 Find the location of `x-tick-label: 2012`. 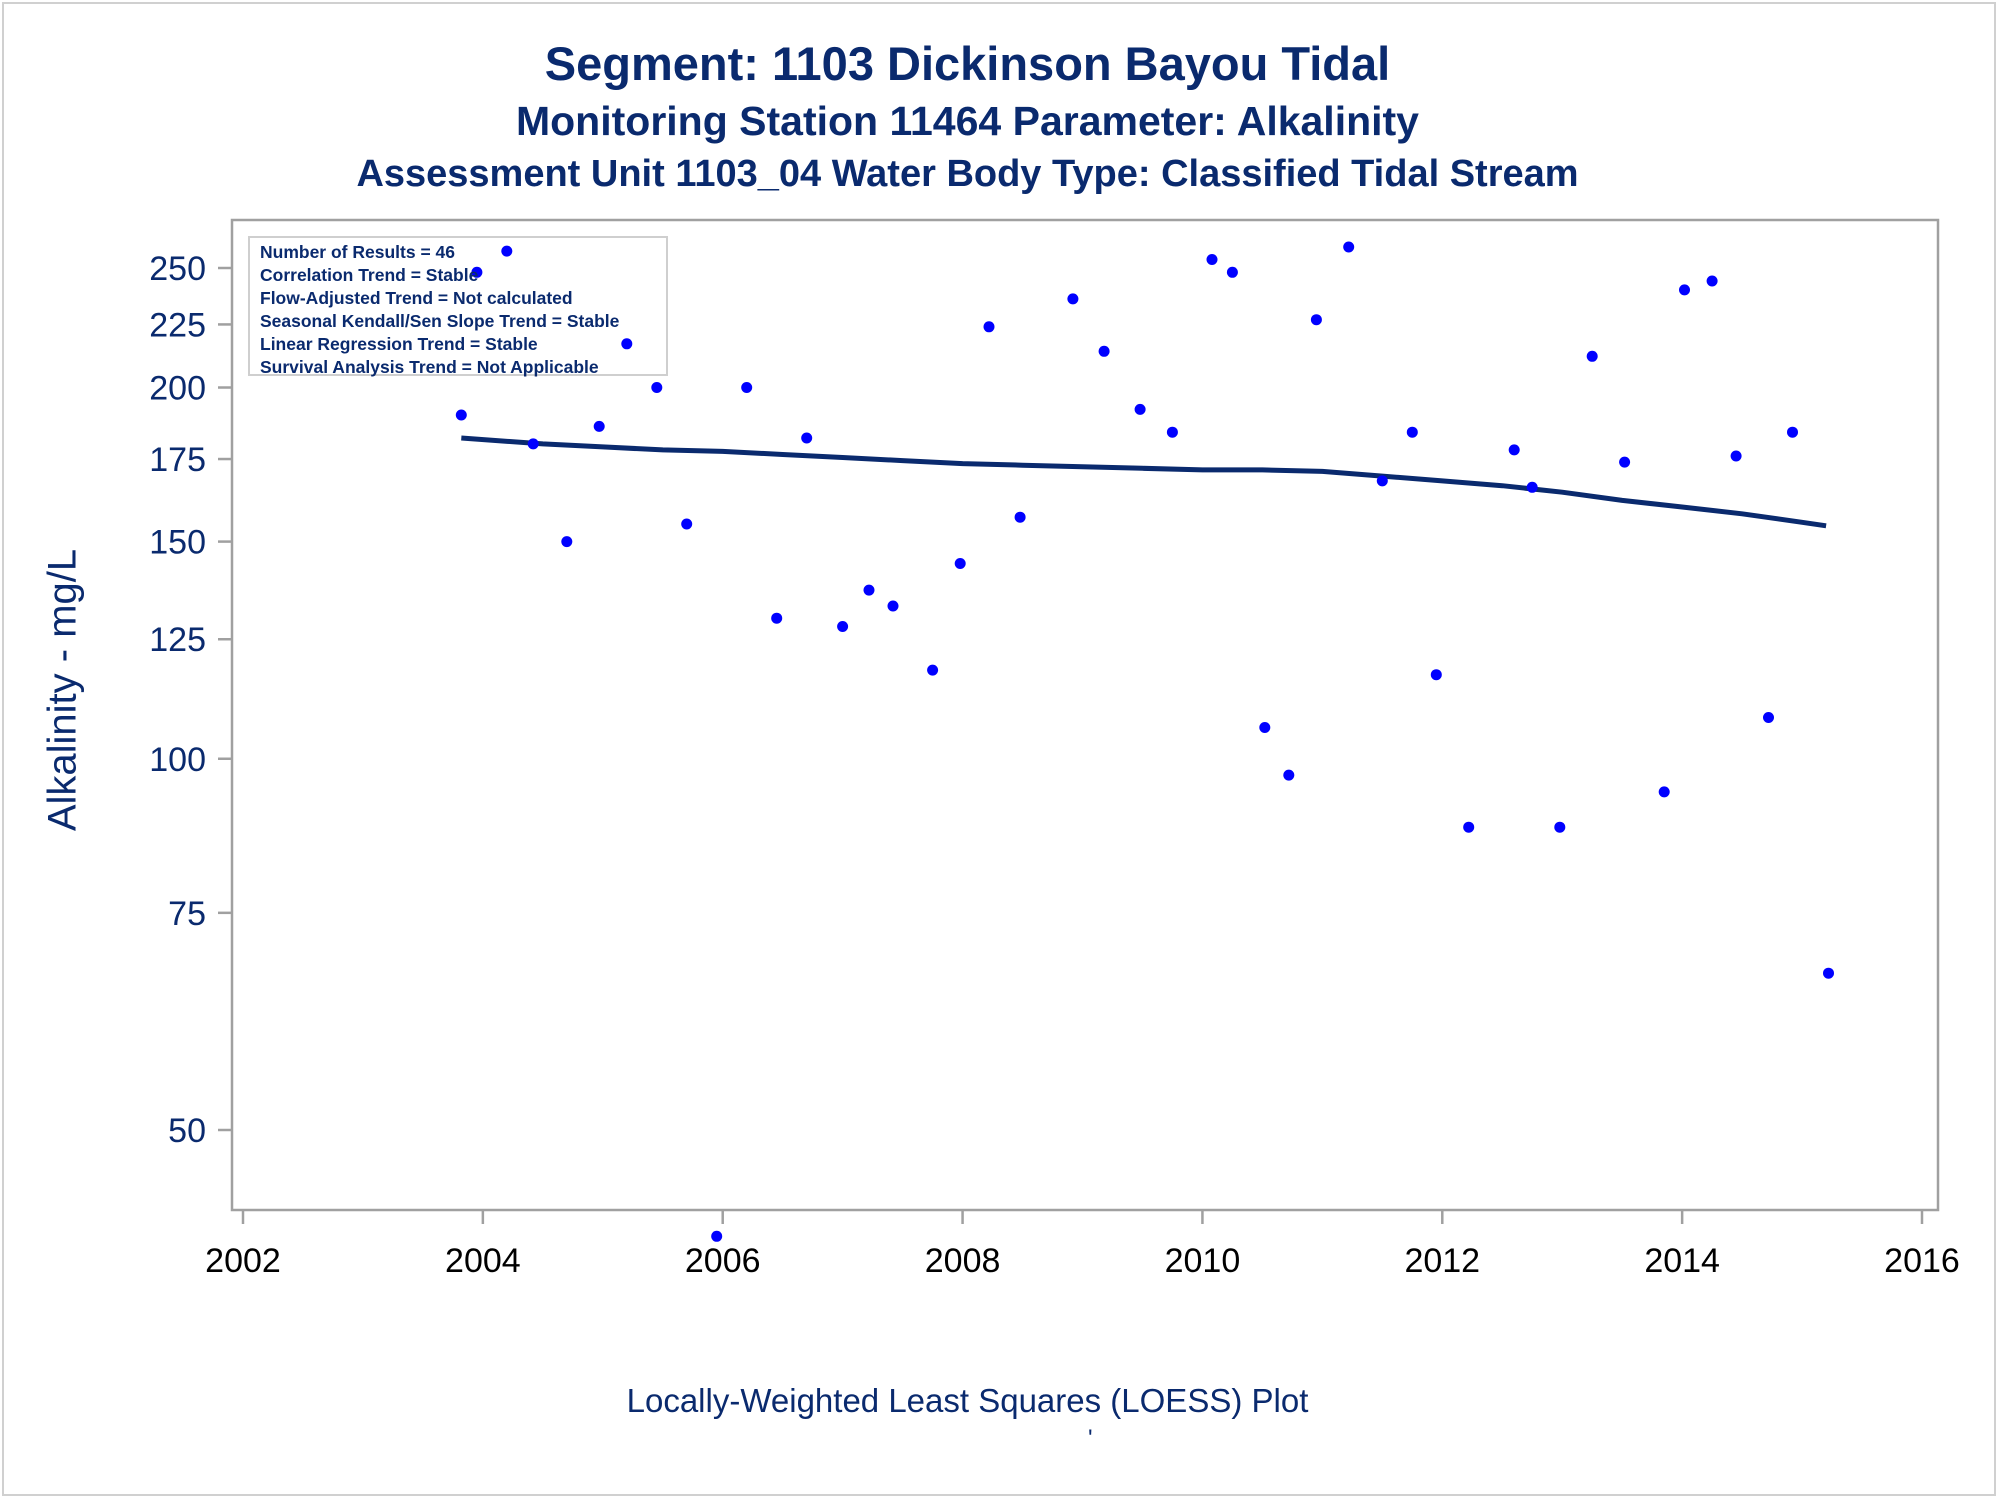

x-tick-label: 2012 is located at coordinates (1442, 1261).